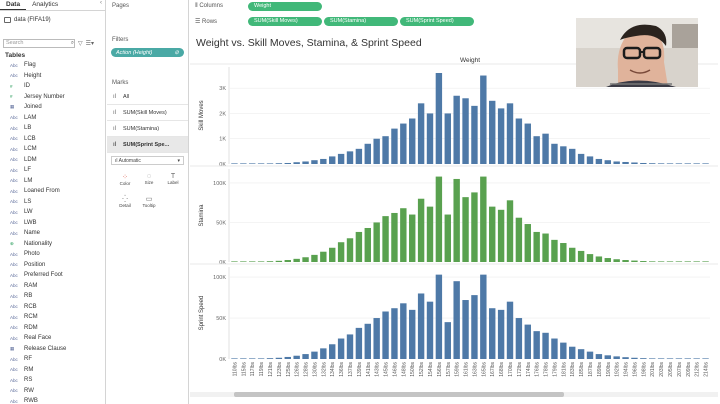  What do you see at coordinates (52, 128) in the screenshot?
I see `field-item: Abc LB` at bounding box center [52, 128].